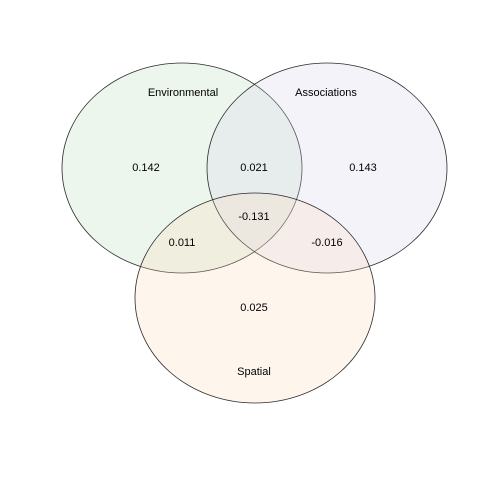 This screenshot has height=480, width=480. I want to click on spatial-only-value: 0.025, so click(254, 308).